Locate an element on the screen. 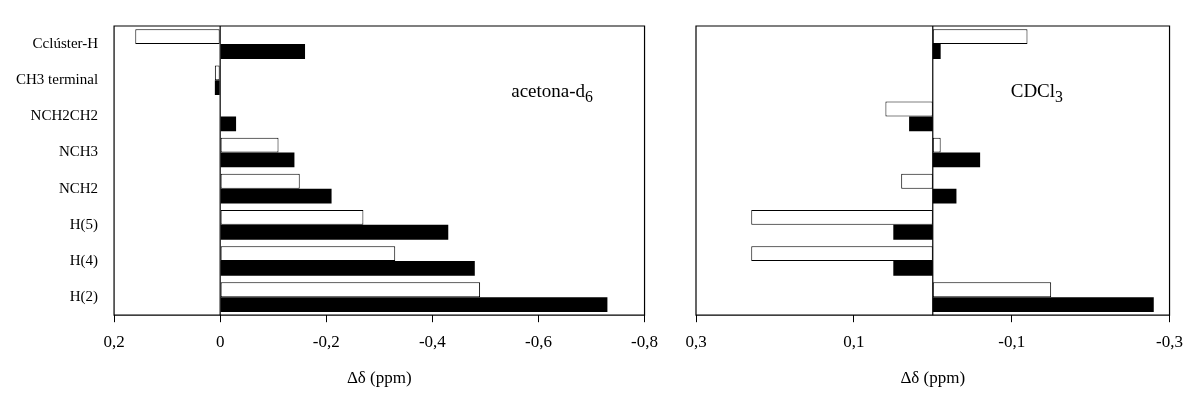 Image resolution: width=1201 pixels, height=401 pixels. y-tick-label: H(2) is located at coordinates (84, 297).